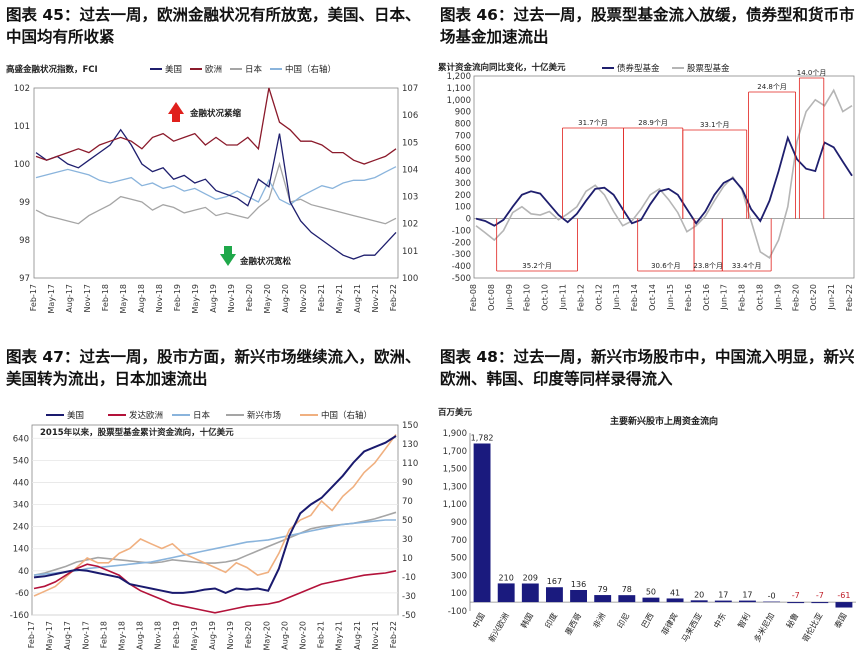 Image resolution: width=868 pixels, height=661 pixels. Describe the element at coordinates (51, 298) in the screenshot. I see `c45-x-tick: May-17` at that location.